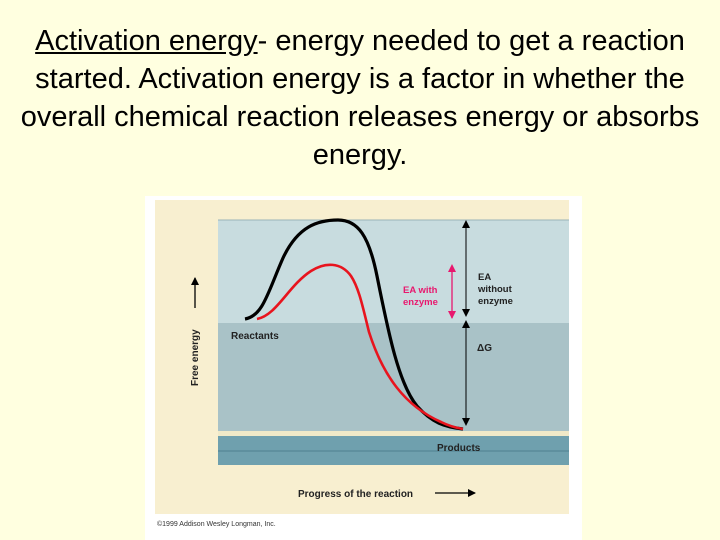 This screenshot has width=720, height=540. I want to click on delta-g-label: ΔG, so click(484, 348).